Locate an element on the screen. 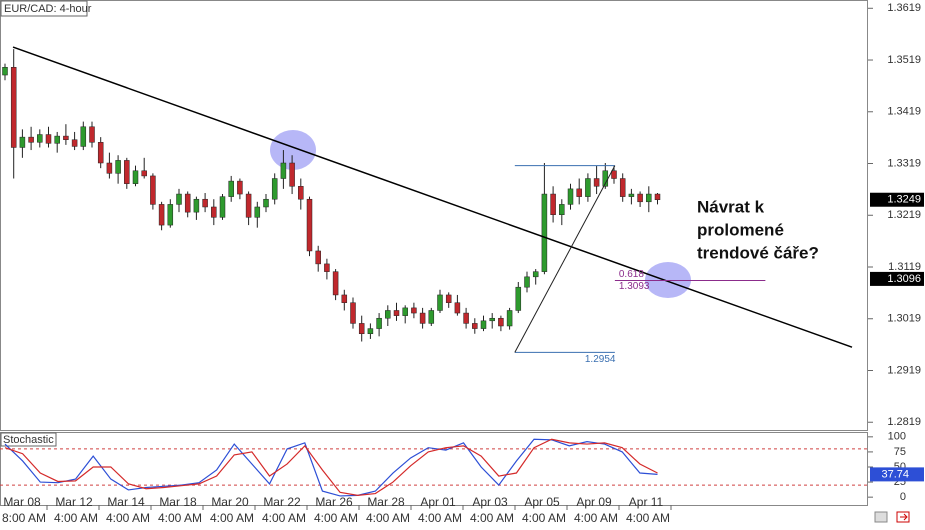  stoch-tick-label: 0 is located at coordinates (903, 497).